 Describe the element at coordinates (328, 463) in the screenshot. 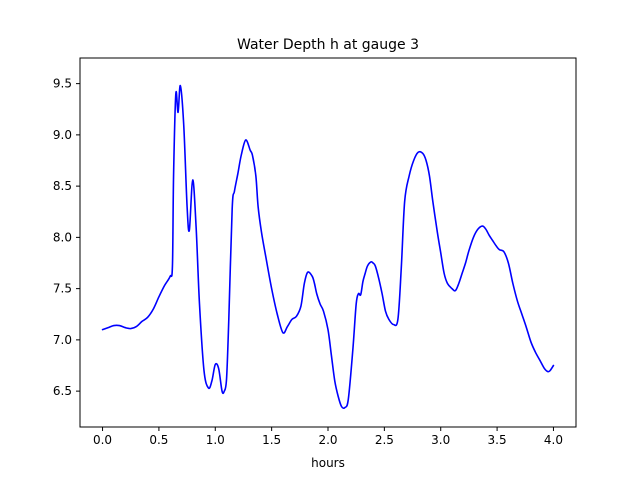

I see `x-axis-label: hours` at that location.